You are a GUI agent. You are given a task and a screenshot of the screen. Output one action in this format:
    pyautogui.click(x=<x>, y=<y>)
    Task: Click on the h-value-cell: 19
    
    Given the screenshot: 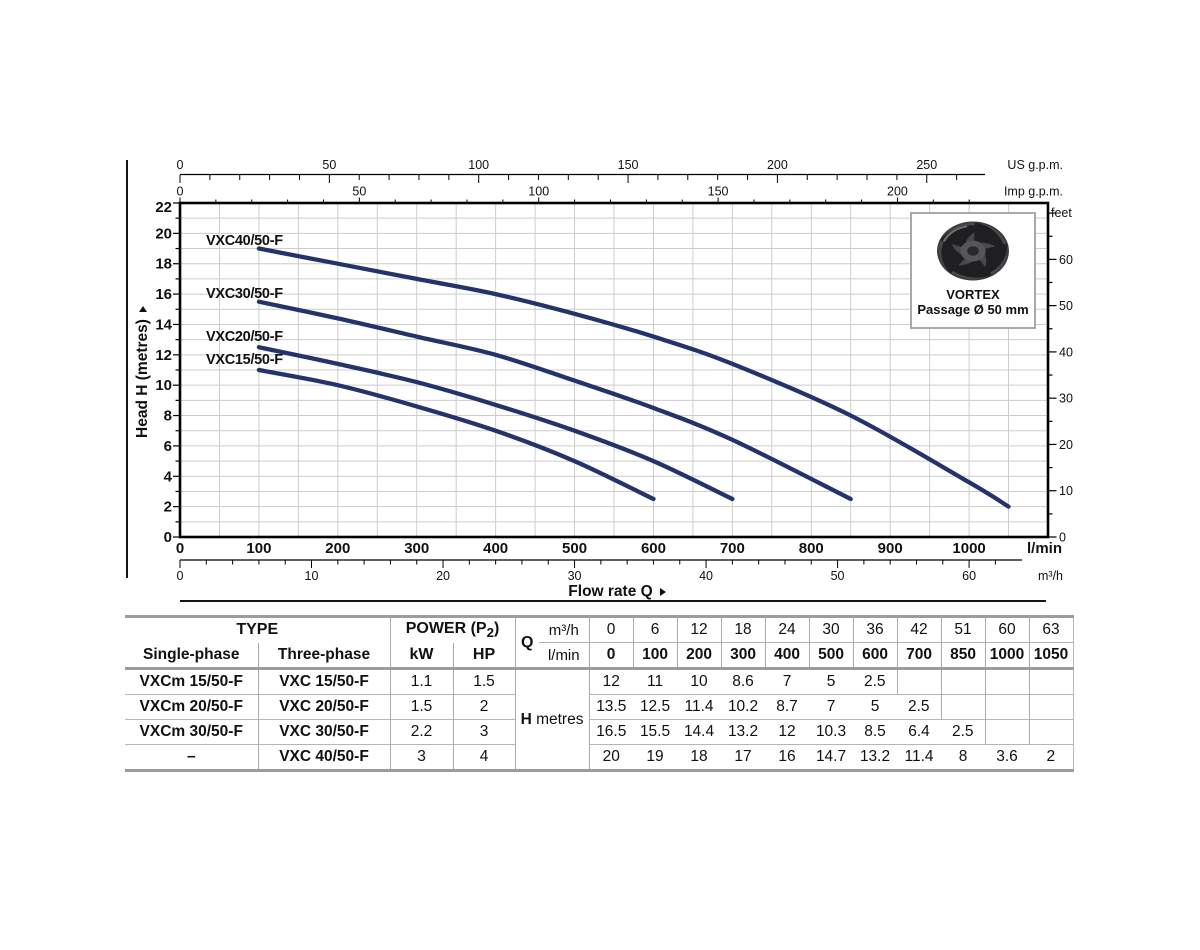 What is the action you would take?
    pyautogui.click(x=655, y=757)
    